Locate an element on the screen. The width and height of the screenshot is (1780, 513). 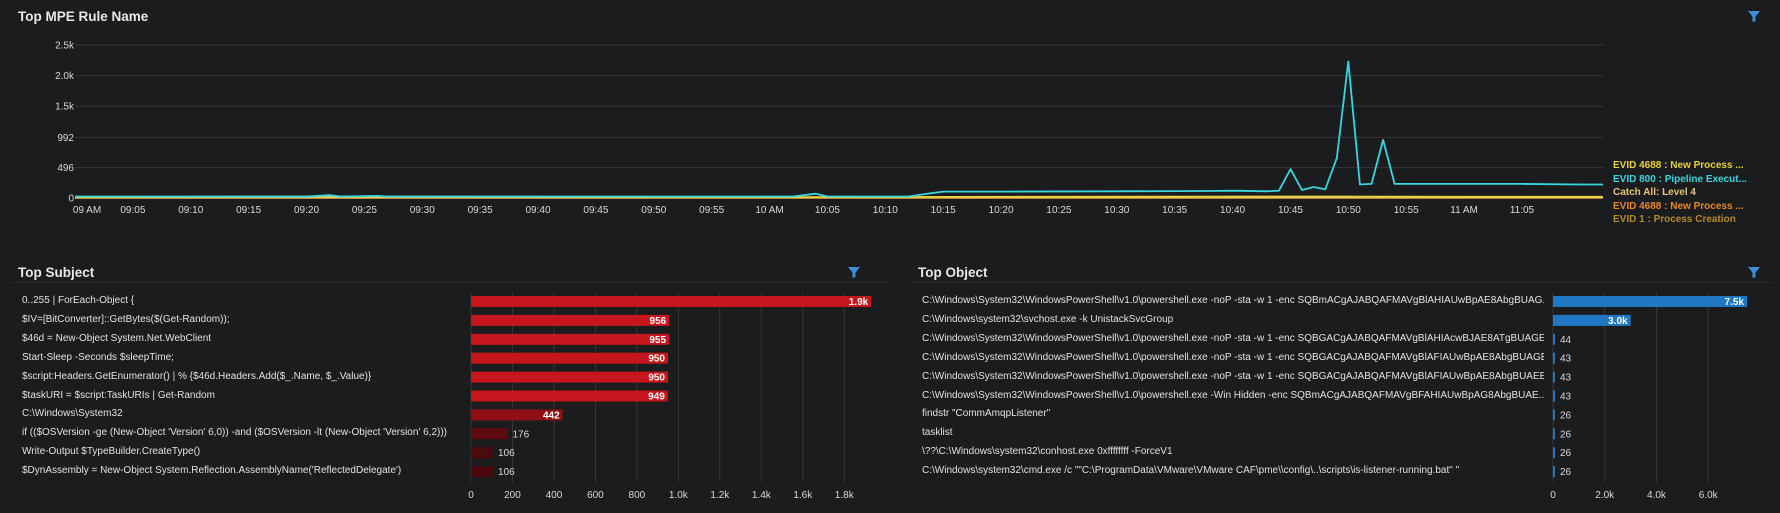
bar-value-label: 955 is located at coordinates (657, 340).